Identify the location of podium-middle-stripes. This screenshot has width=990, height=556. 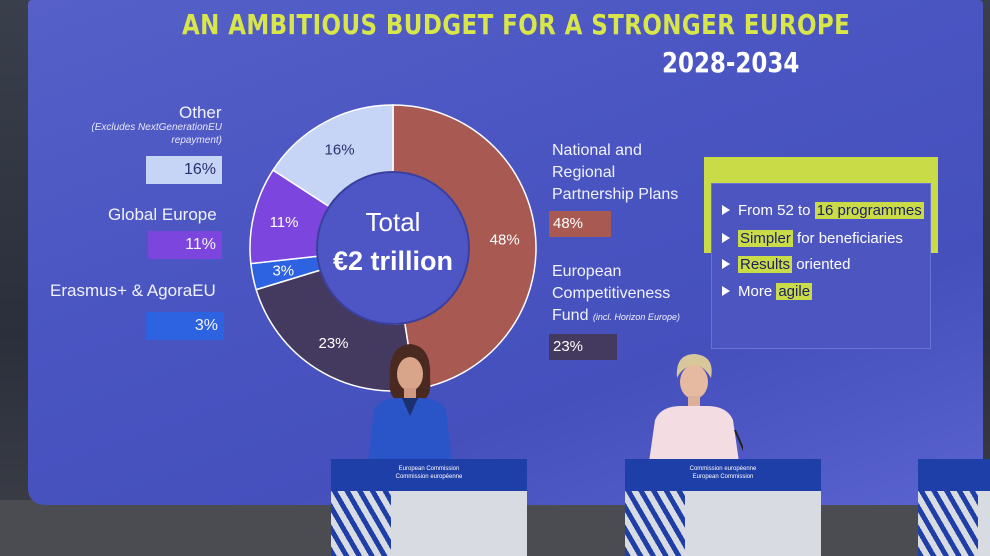
(655, 523).